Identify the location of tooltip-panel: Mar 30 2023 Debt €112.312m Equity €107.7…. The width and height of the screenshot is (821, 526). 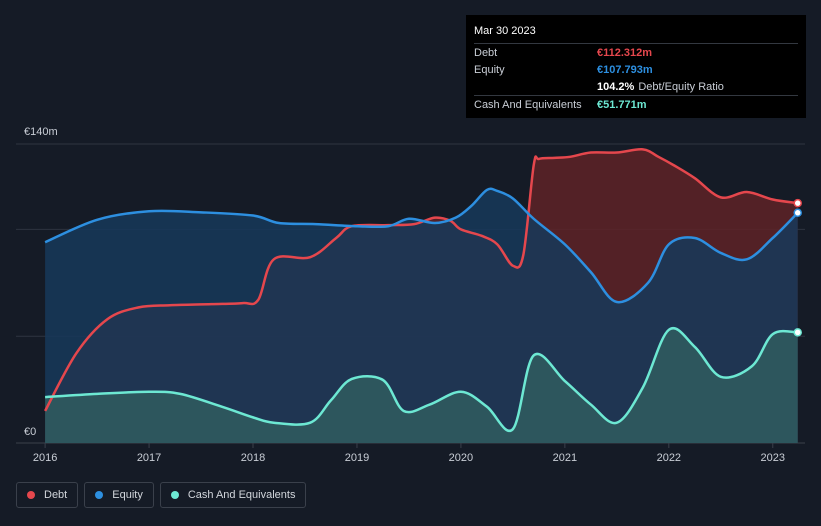
(636, 66).